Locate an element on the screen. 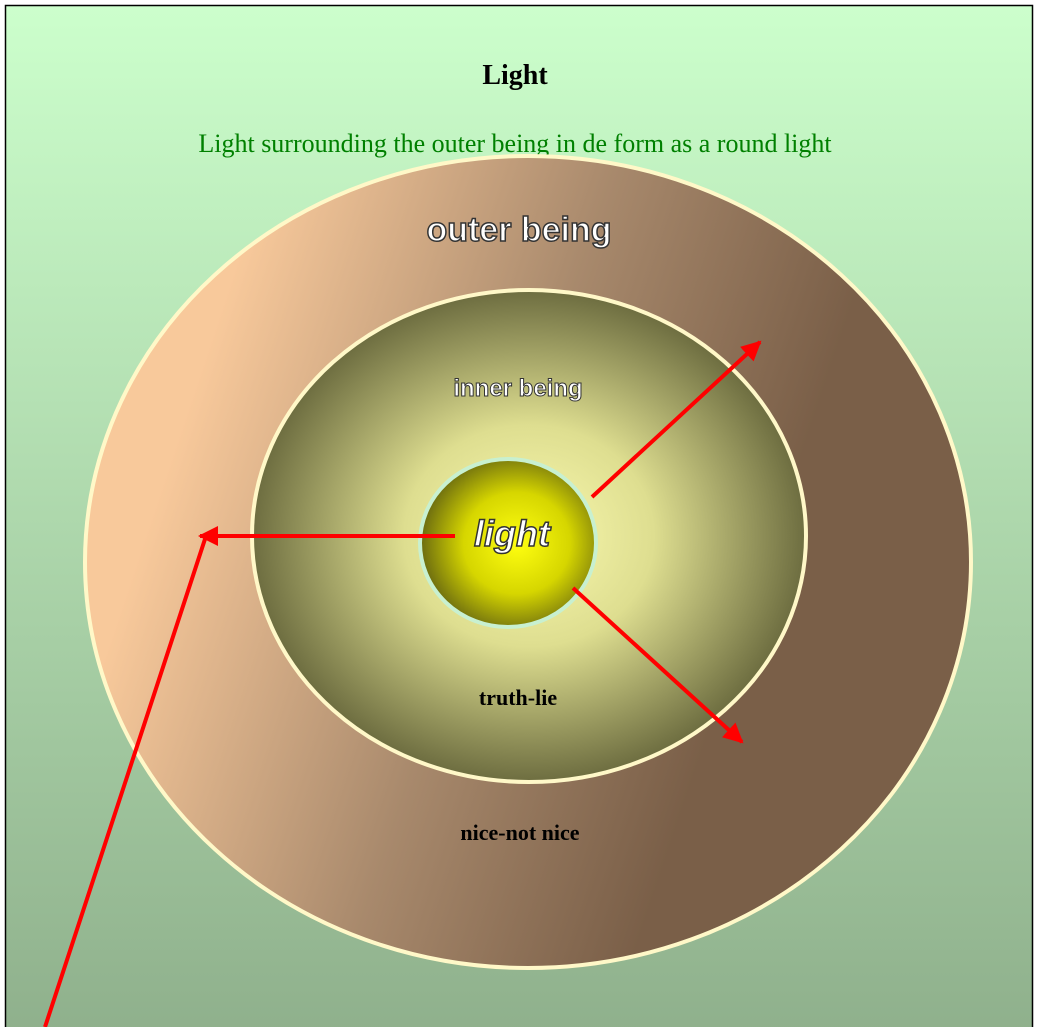 Image resolution: width=1039 pixels, height=1027 pixels. outer-label: outer being is located at coordinates (518, 230).